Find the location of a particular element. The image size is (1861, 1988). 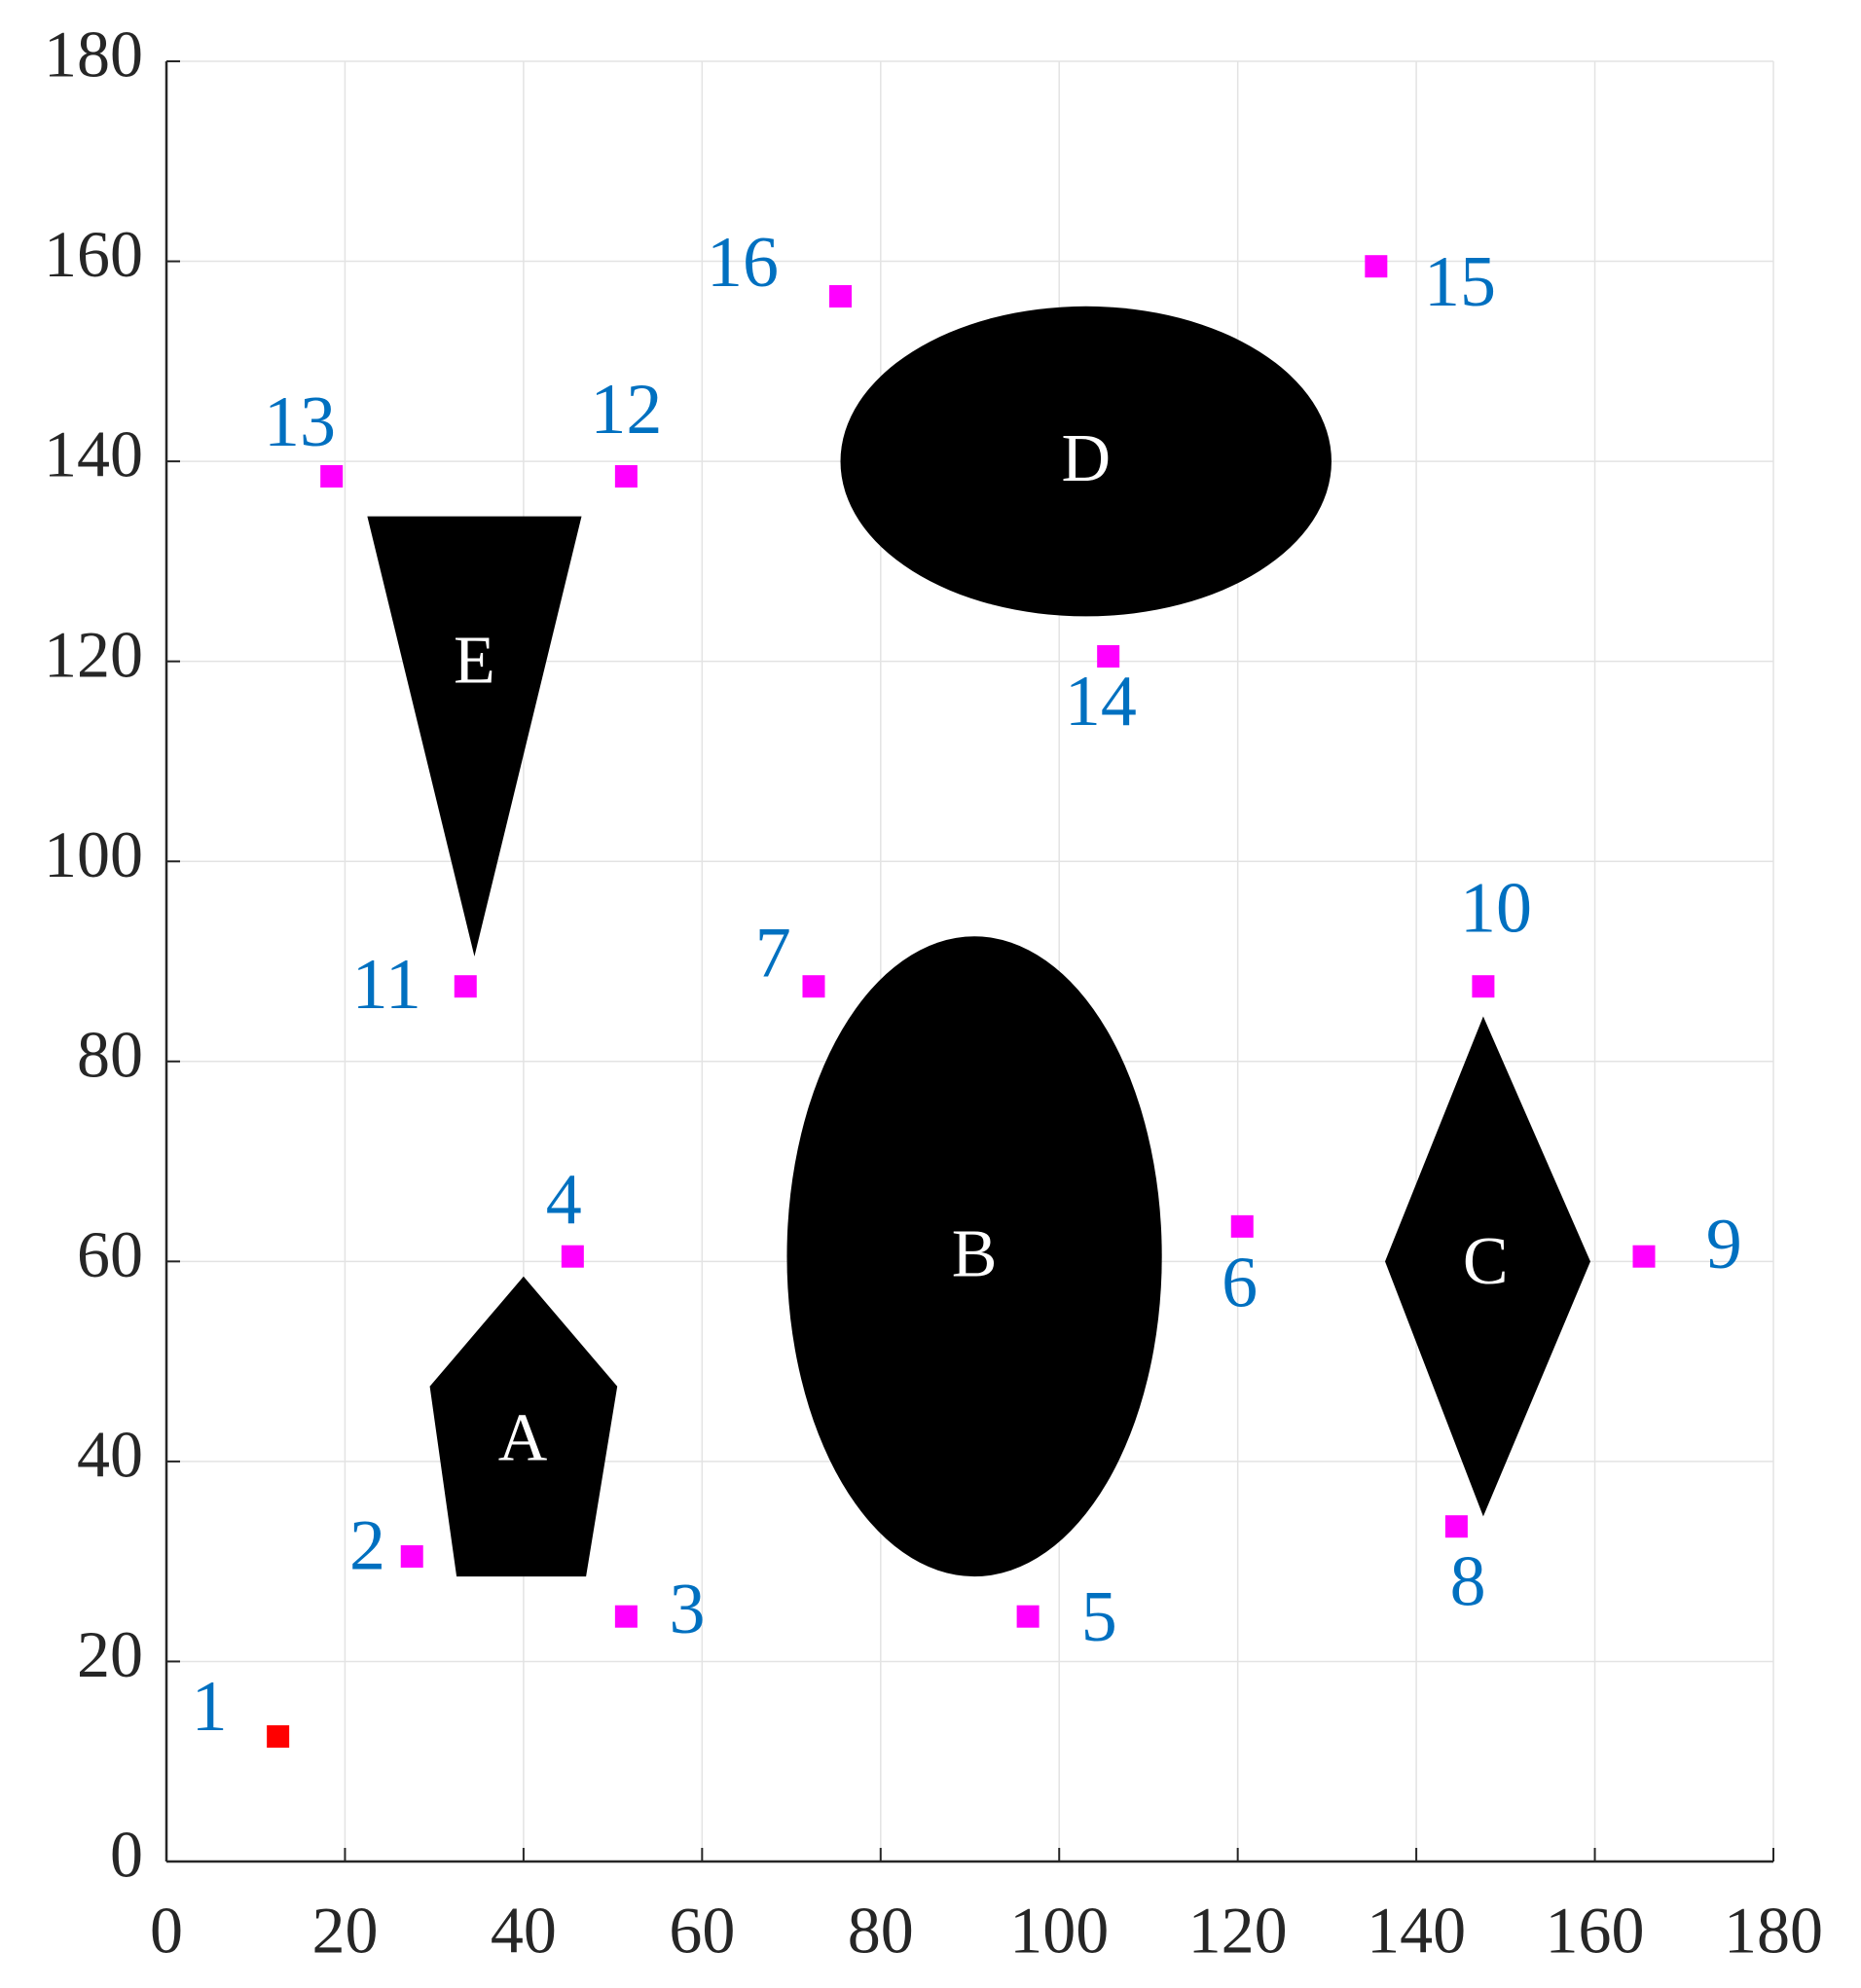

waypoint-label: 7 is located at coordinates (773, 953).